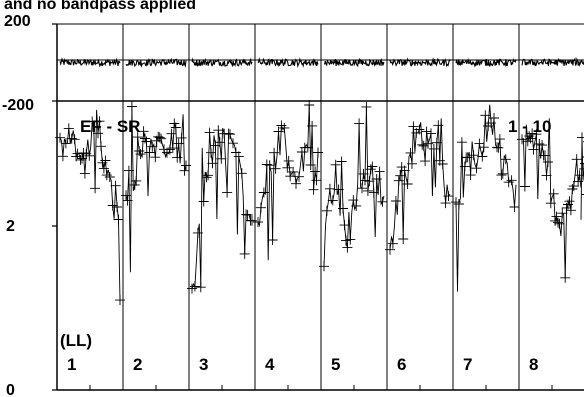  Describe the element at coordinates (10, 389) in the screenshot. I see `bottom-ytick-zero: 0` at that location.